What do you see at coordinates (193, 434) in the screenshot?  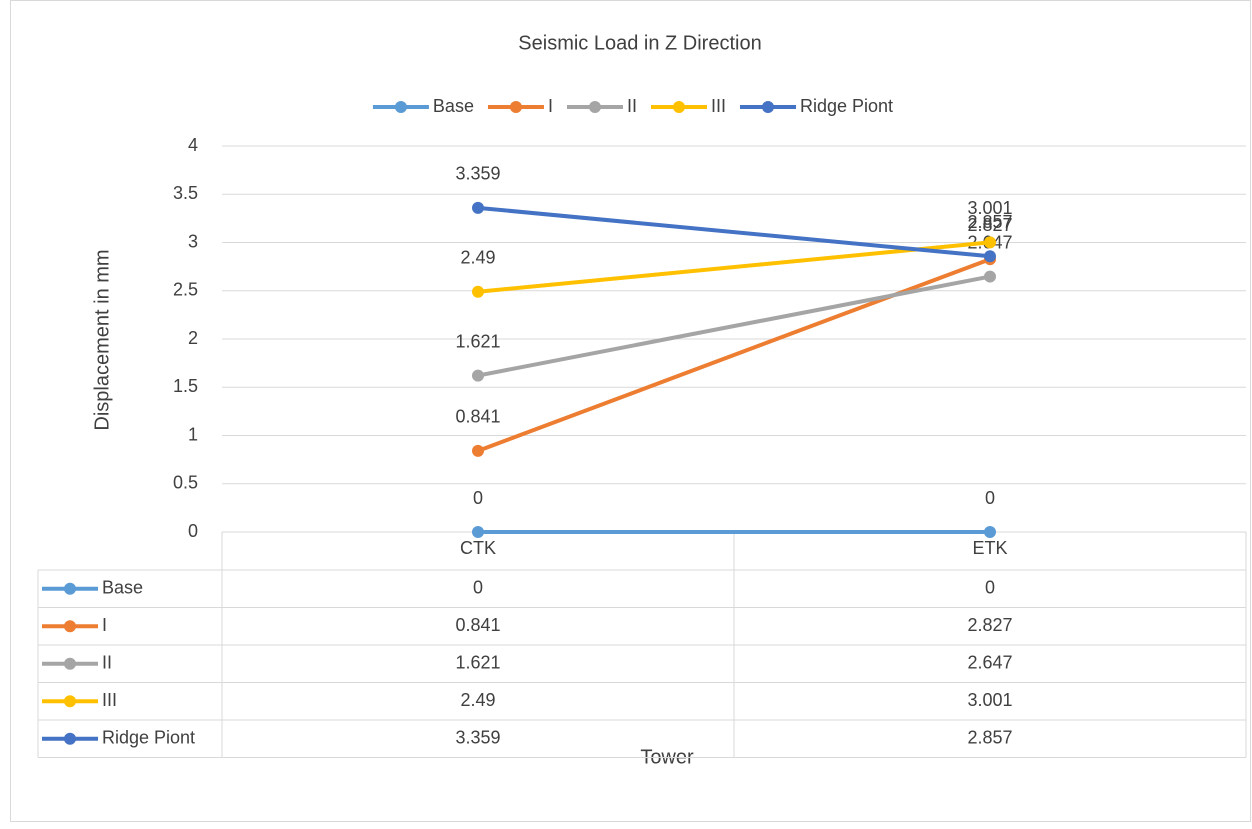 I see `y-tick-label: 1` at bounding box center [193, 434].